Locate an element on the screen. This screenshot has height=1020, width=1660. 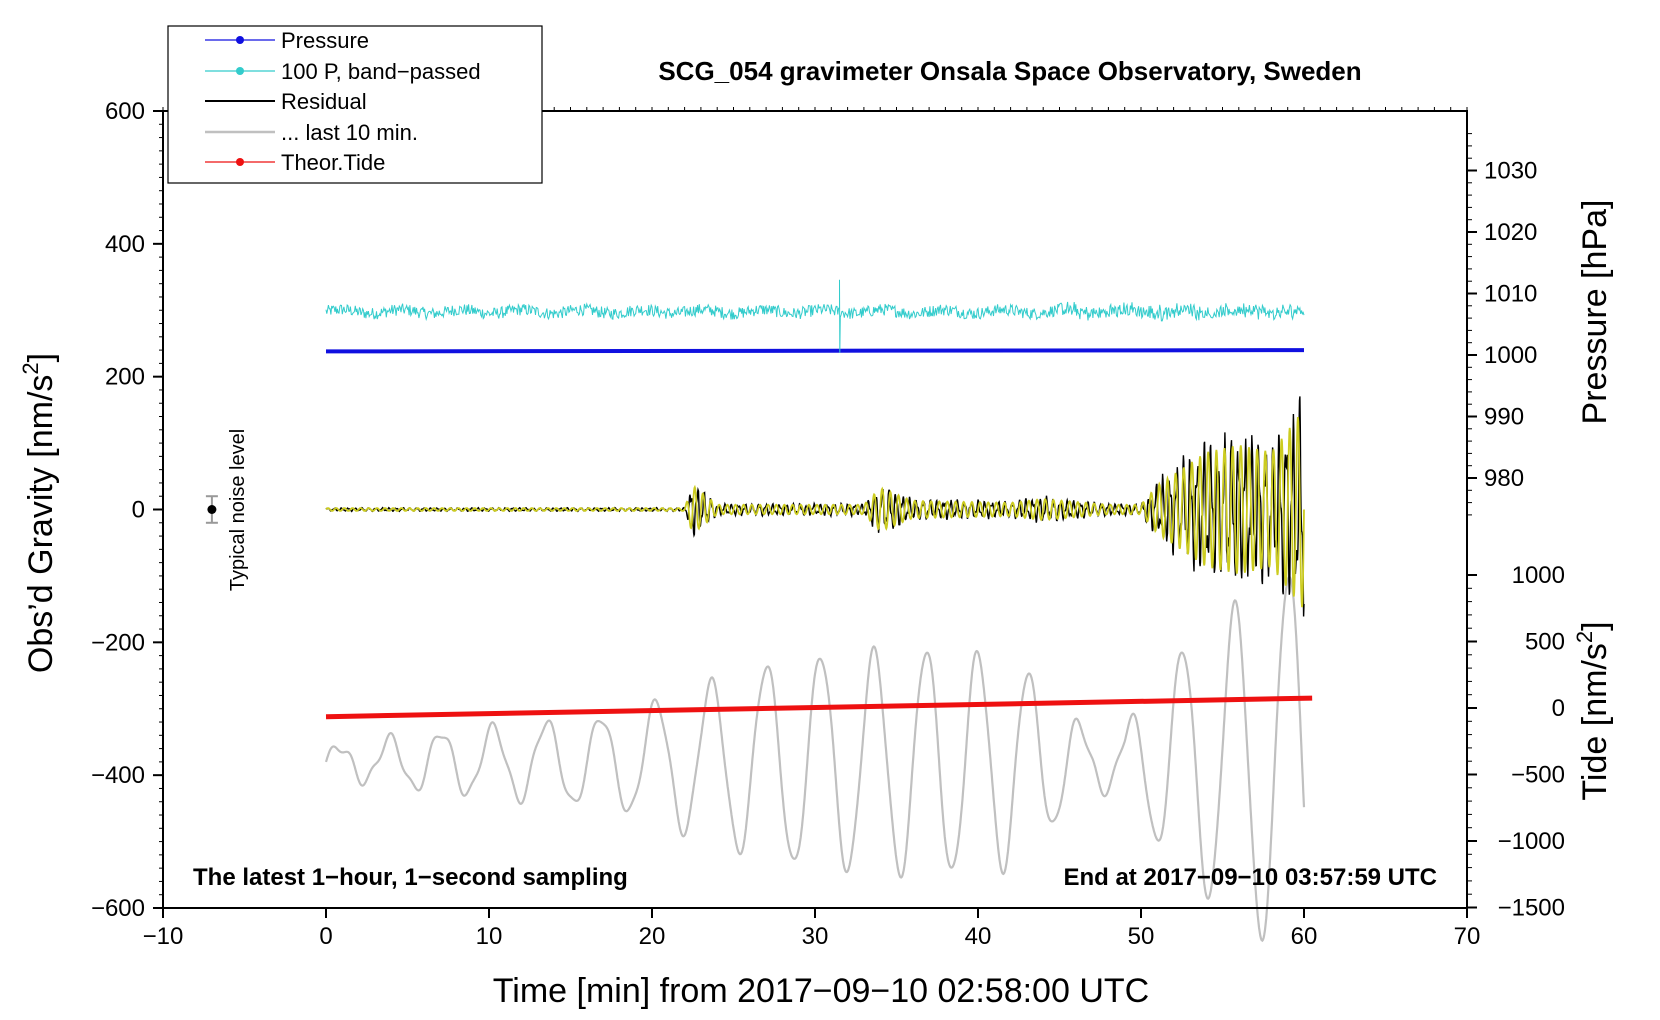
legend-item-pressure: Pressure is located at coordinates (287, 40).